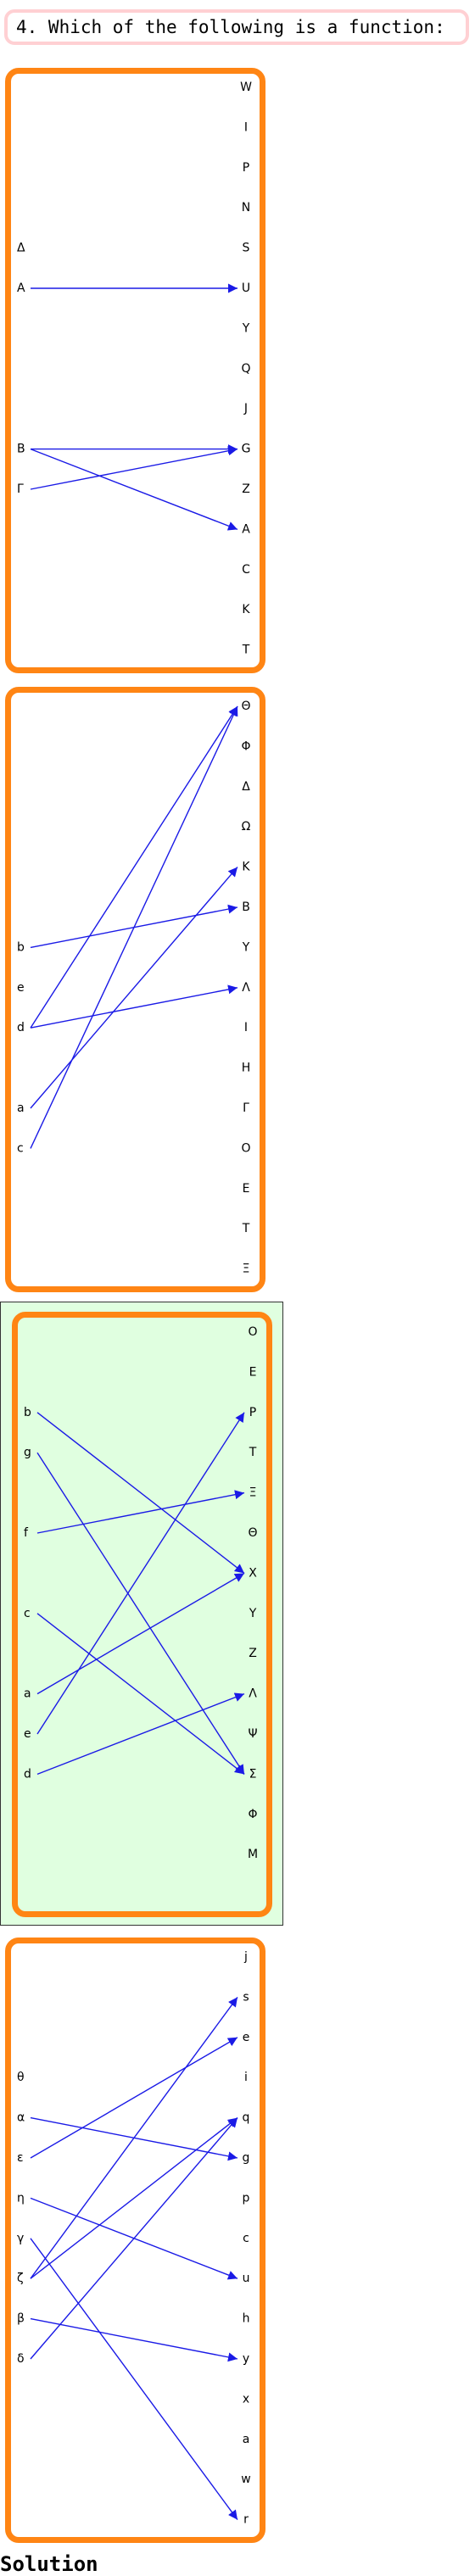 The width and height of the screenshot is (475, 2576). I want to click on codomain-label: Γ, so click(246, 1108).